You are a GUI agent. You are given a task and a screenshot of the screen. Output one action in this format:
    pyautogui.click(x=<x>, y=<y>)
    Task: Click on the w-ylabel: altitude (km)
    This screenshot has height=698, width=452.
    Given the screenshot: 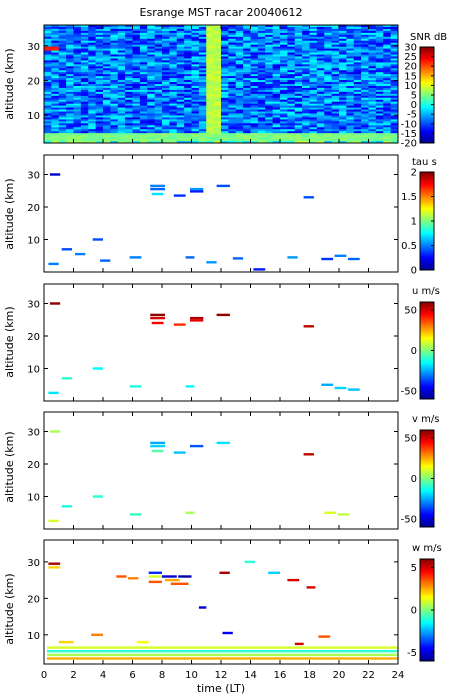 What is the action you would take?
    pyautogui.click(x=9, y=608)
    